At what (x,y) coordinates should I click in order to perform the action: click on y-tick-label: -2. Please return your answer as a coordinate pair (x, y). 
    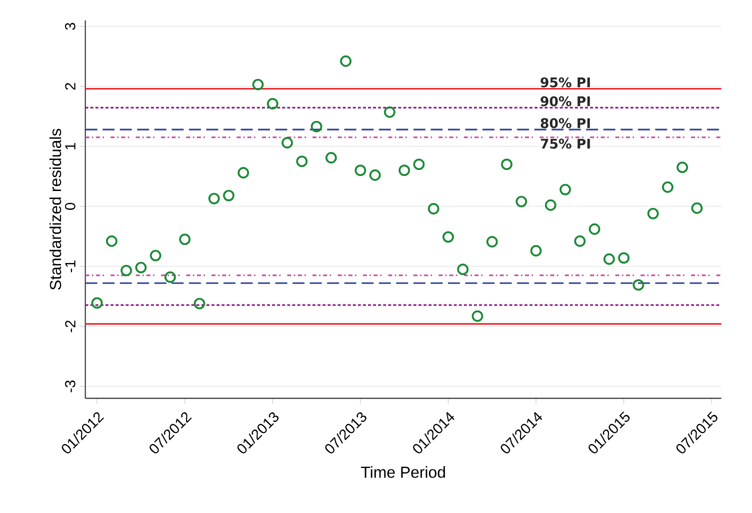
    Looking at the image, I should click on (70, 326).